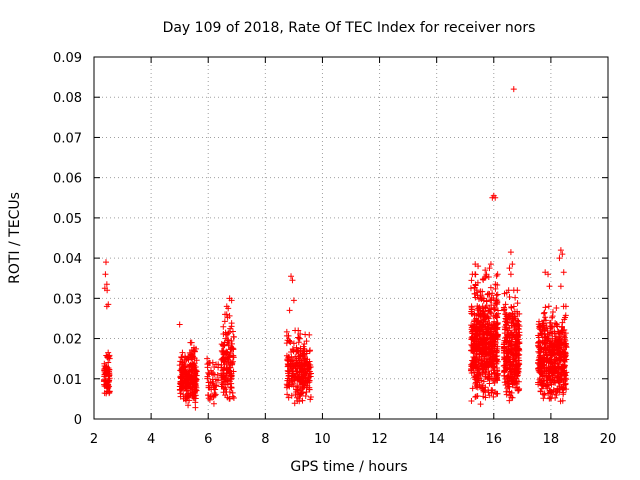 Image resolution: width=640 pixels, height=480 pixels. I want to click on y-tick-labels: 0 0.01 0.02 0.03 0.04 0.05 0.06 0.07 0.08 0.09, so click(67, 239).